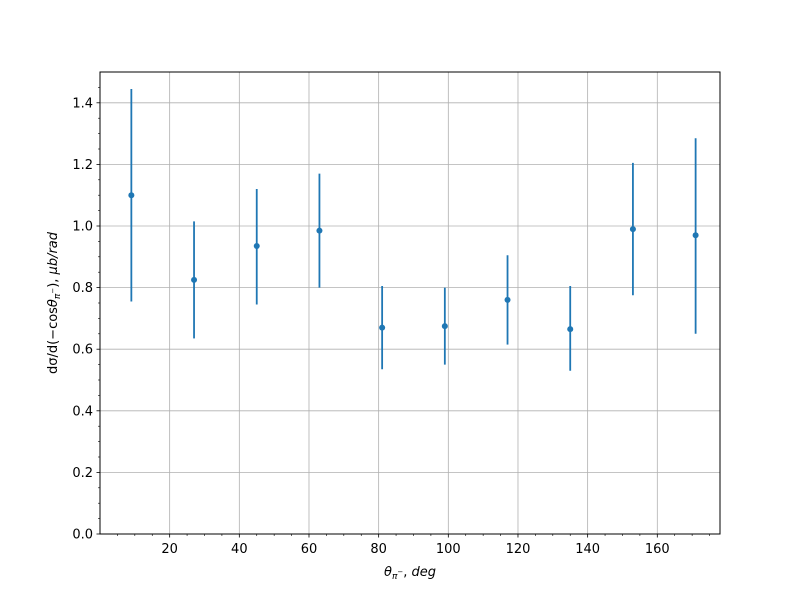 The image size is (800, 600). Describe the element at coordinates (82, 411) in the screenshot. I see `y-tick-label: 0.4` at that location.